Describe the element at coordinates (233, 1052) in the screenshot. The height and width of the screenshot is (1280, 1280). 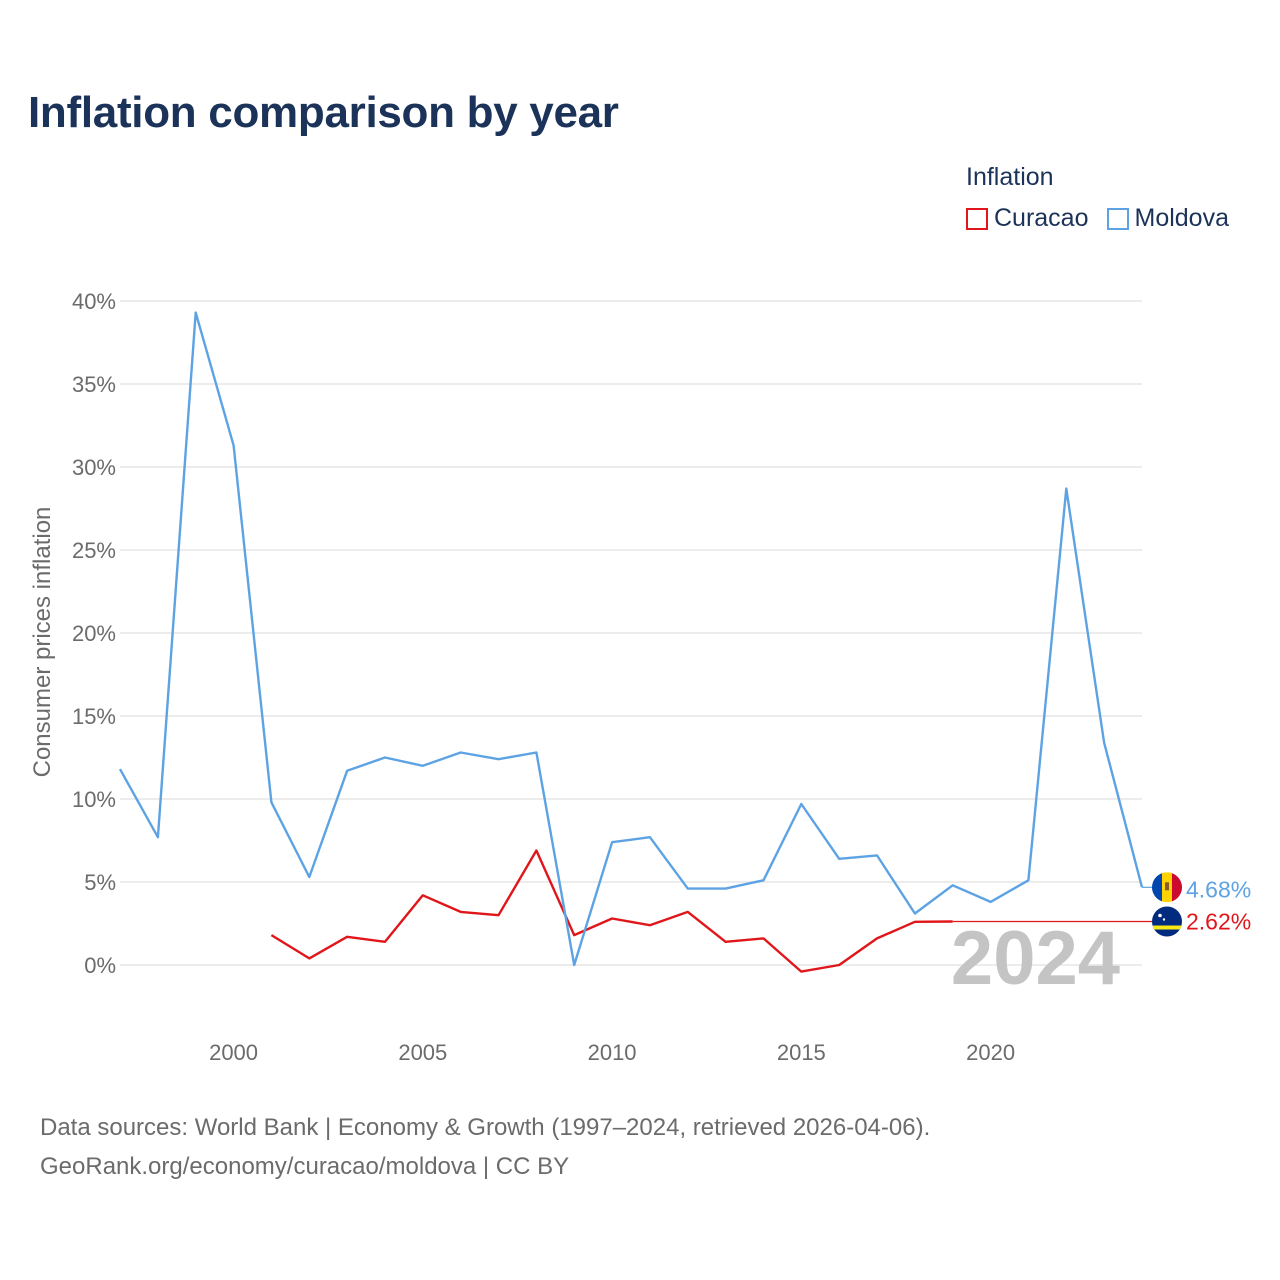
I see `x-tick-label: 2000` at that location.